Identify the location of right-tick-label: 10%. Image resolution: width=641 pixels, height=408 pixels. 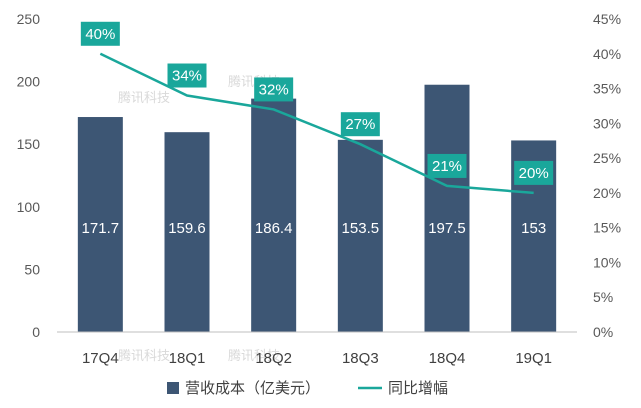
(607, 262).